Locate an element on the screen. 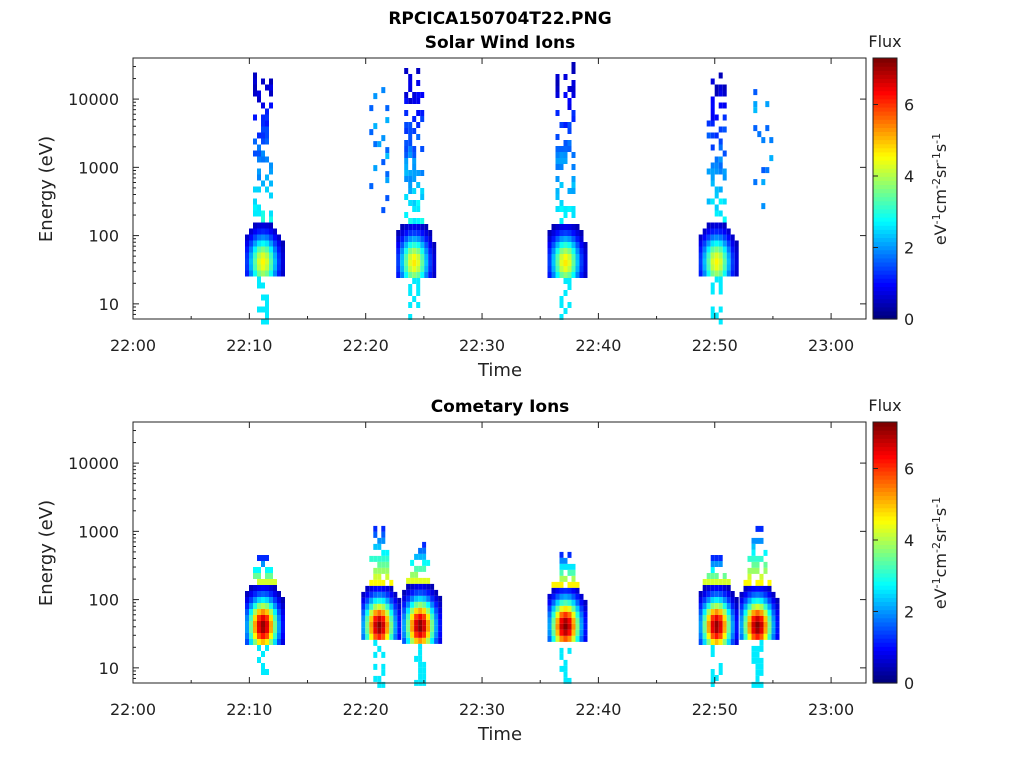  y-tick-label: 10 is located at coordinates (109, 668).